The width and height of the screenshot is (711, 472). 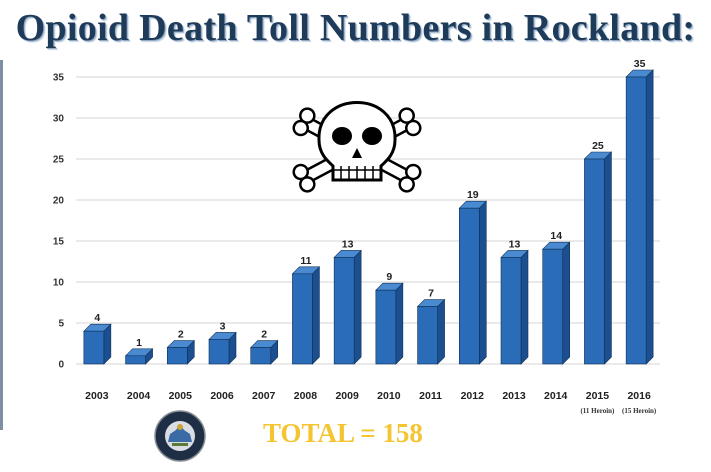 What do you see at coordinates (597, 411) in the screenshot?
I see `x-tick-note: (11 Heroin)` at bounding box center [597, 411].